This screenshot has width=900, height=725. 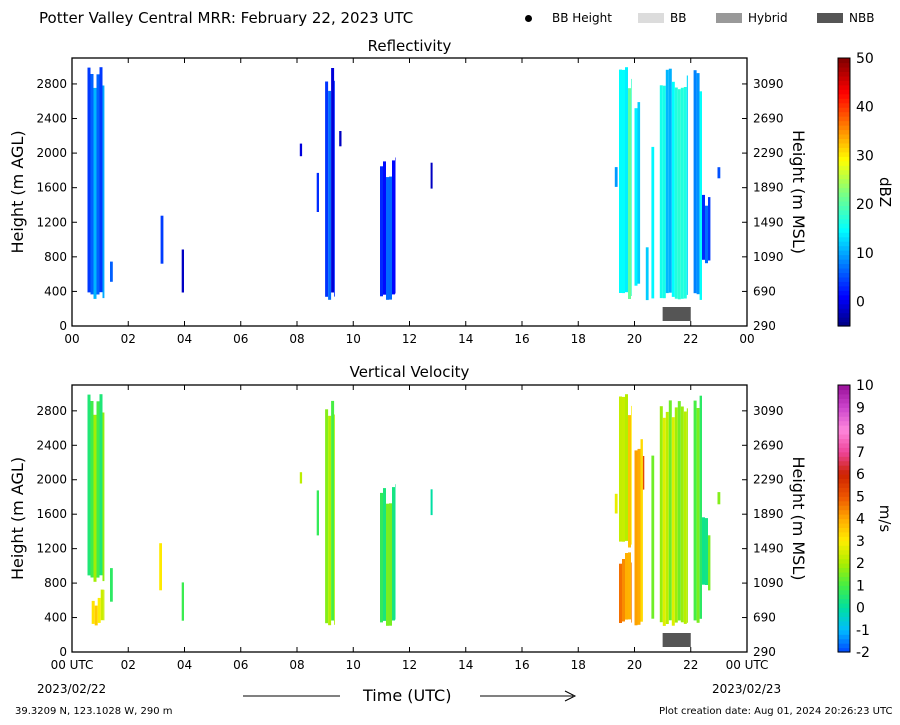 I want to click on colorbar-tick-label: 8, so click(x=860, y=431).